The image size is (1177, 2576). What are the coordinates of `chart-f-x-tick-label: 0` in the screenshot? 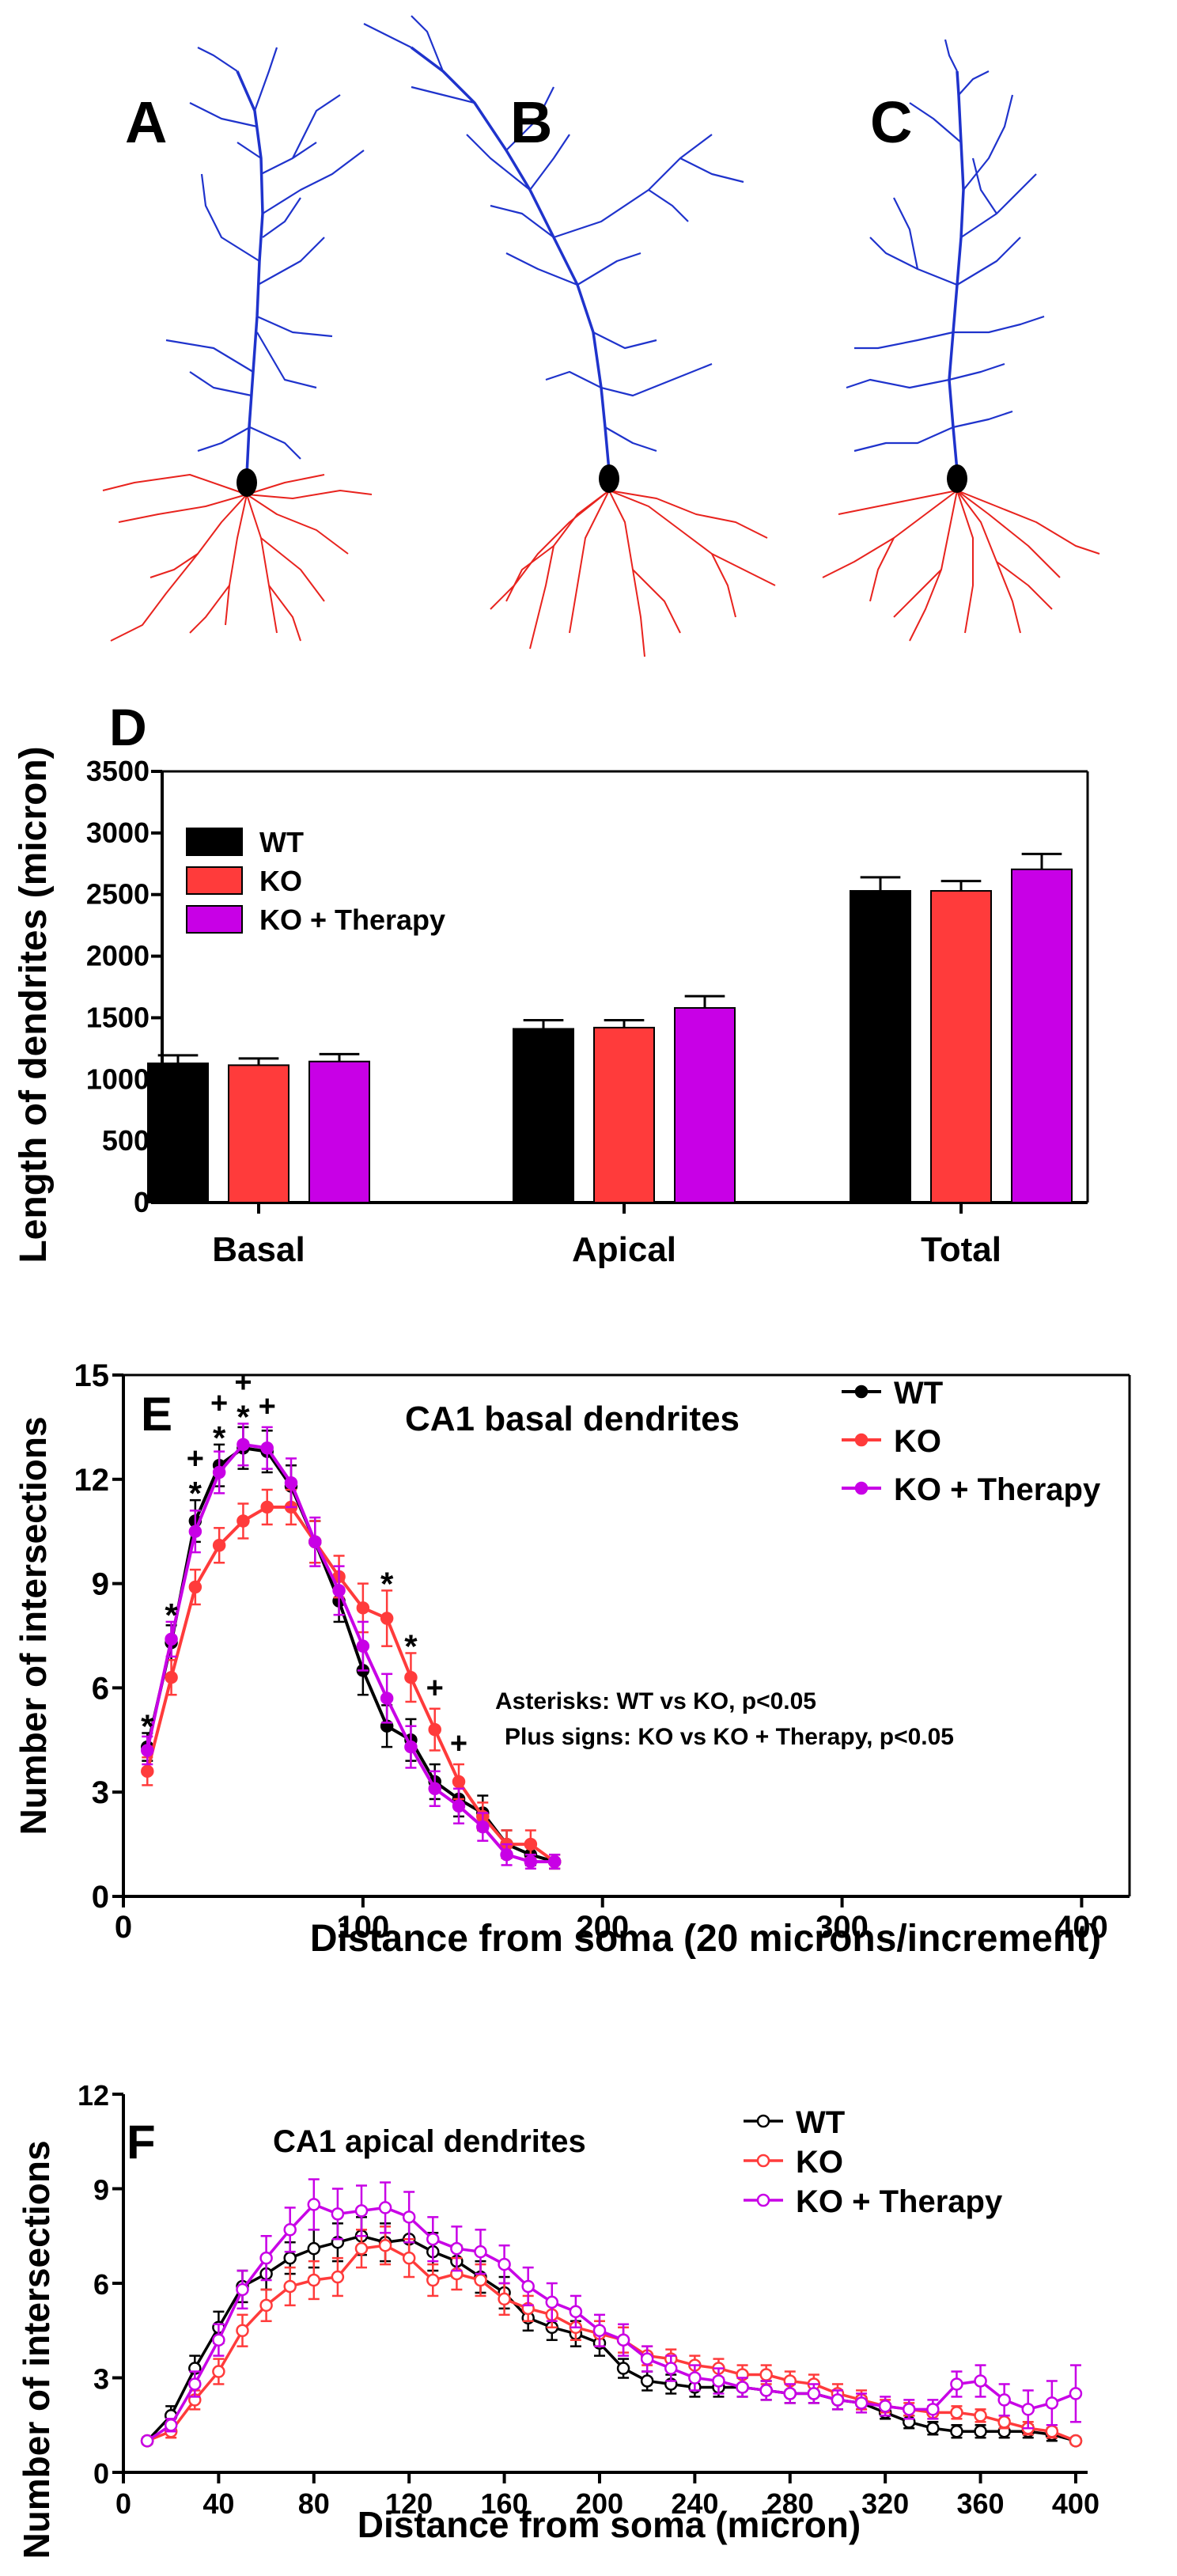 It's located at (123, 2503).